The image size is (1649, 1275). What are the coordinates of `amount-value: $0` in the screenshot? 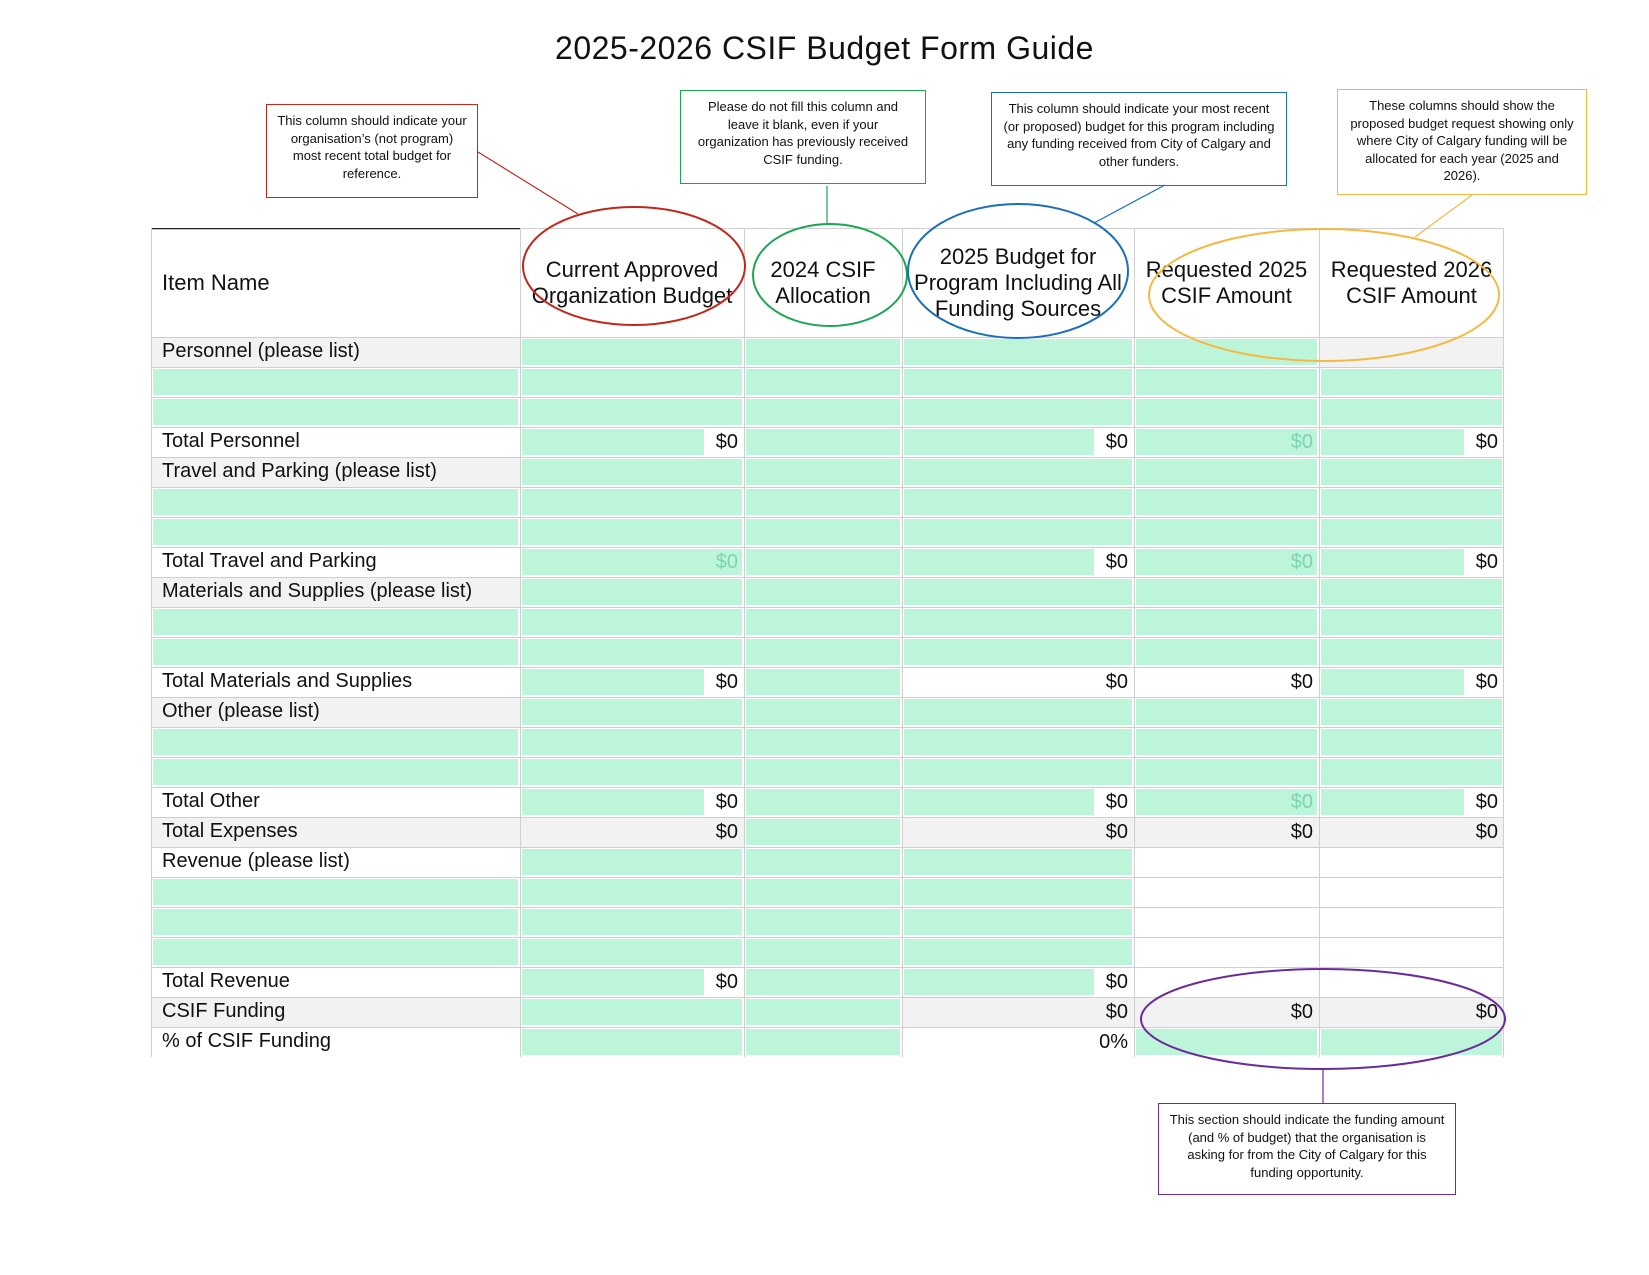 It's located at (1486, 832).